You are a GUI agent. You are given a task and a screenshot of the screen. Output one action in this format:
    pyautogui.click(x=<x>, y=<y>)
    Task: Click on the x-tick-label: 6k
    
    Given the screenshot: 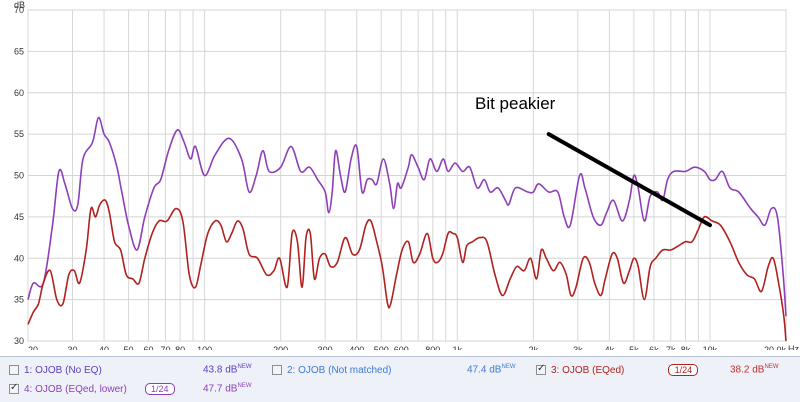 What is the action you would take?
    pyautogui.click(x=654, y=347)
    